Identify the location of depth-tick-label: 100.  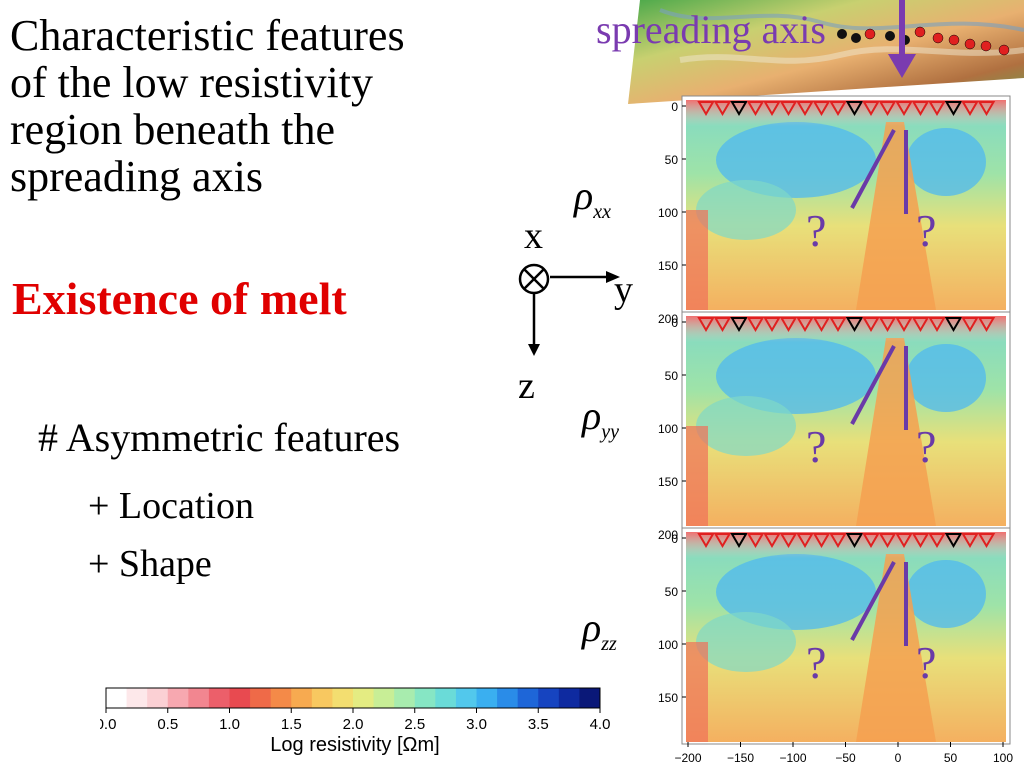
(668, 429).